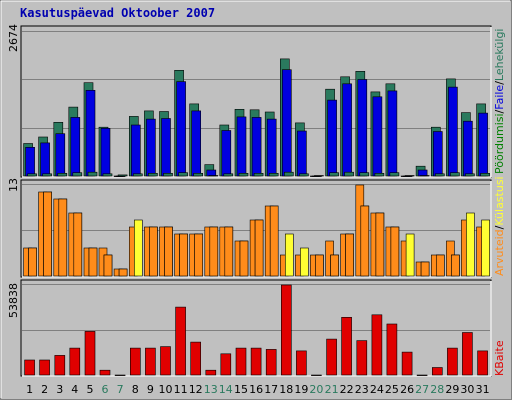 This screenshot has width=512, height=400. Describe the element at coordinates (44, 389) in the screenshot. I see `day-label-2: 2` at that location.